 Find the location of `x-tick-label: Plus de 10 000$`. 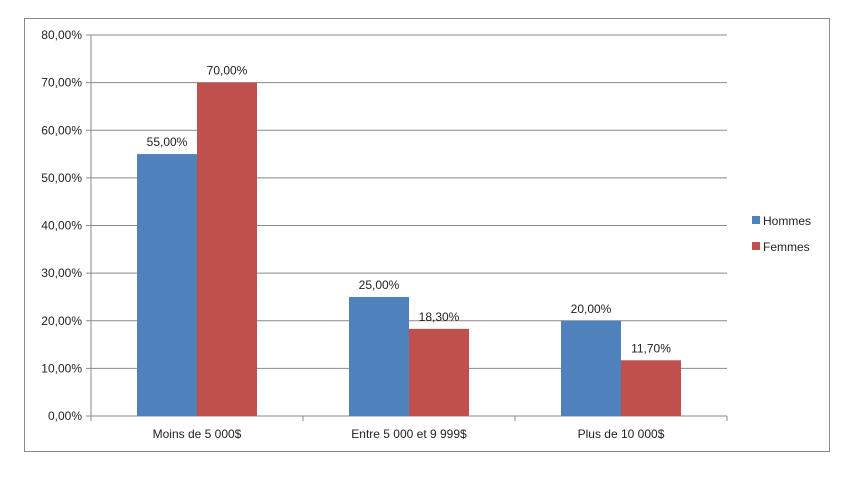

x-tick-label: Plus de 10 000$ is located at coordinates (621, 434).